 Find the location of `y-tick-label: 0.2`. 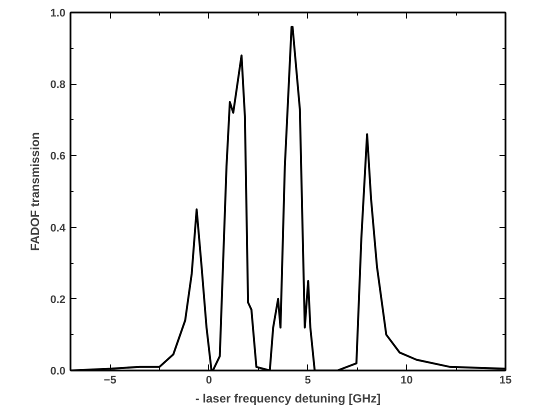

y-tick-label: 0.2 is located at coordinates (58, 300).